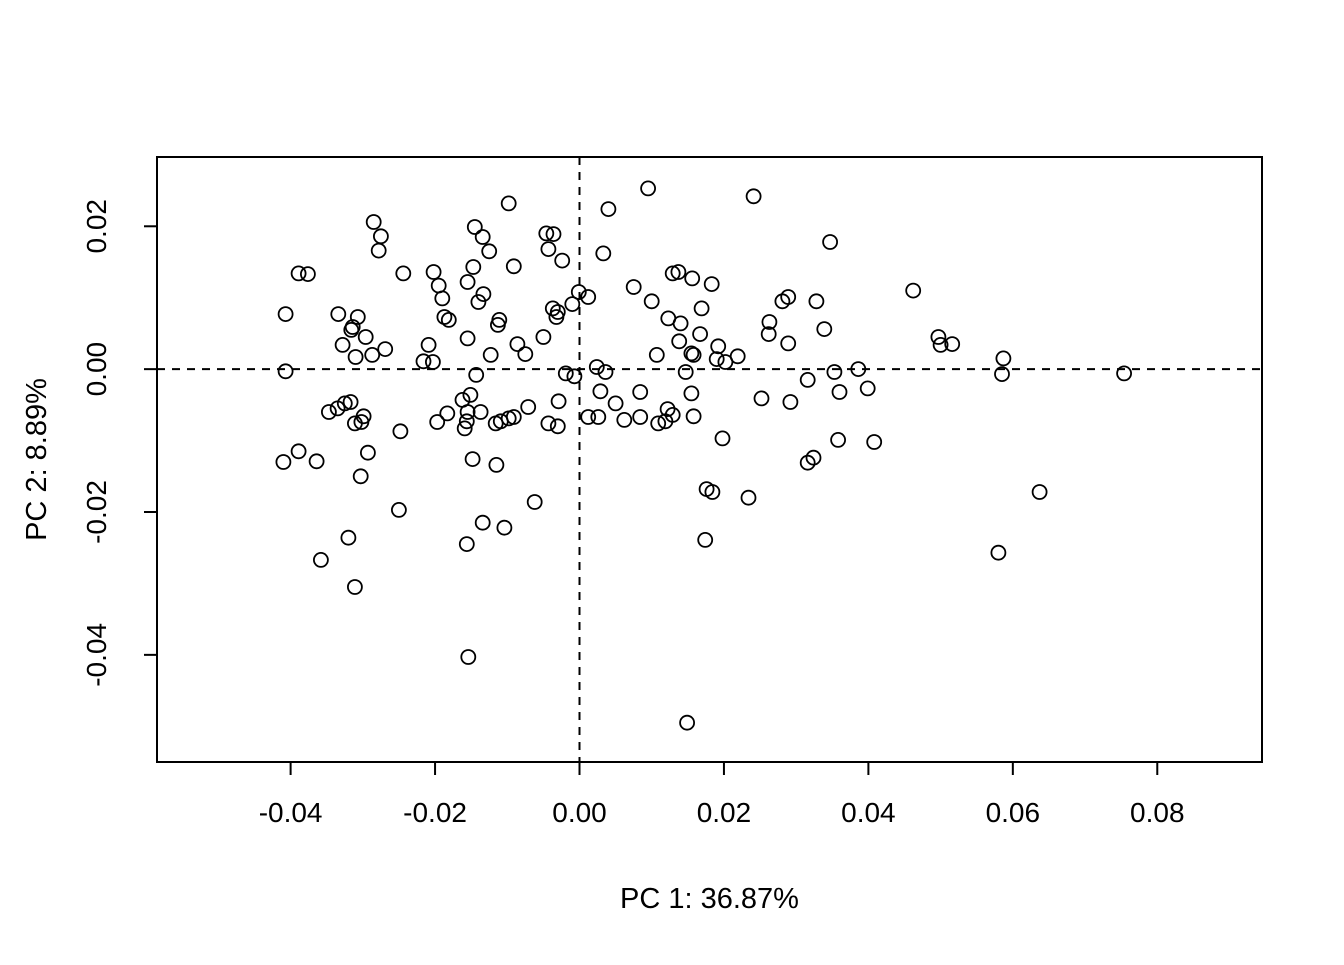 The height and width of the screenshot is (965, 1344). What do you see at coordinates (724, 812) in the screenshot?
I see `x-tick-label: 0.02` at bounding box center [724, 812].